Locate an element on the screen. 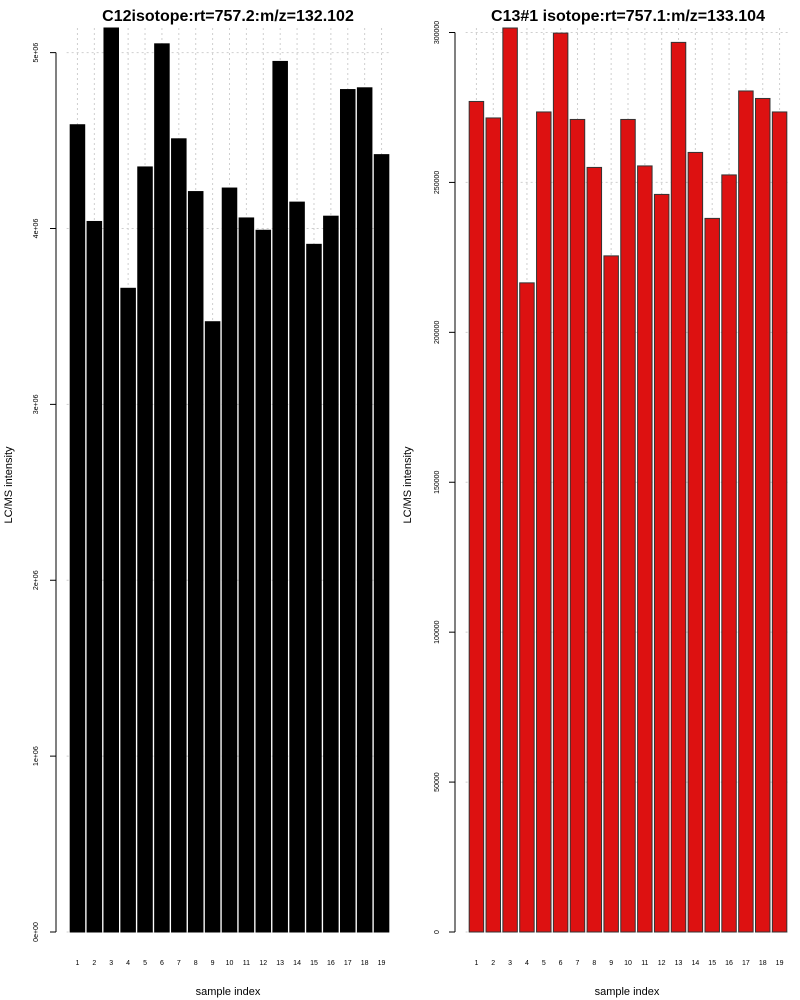  c13-x-tick-label: 18 is located at coordinates (763, 963).